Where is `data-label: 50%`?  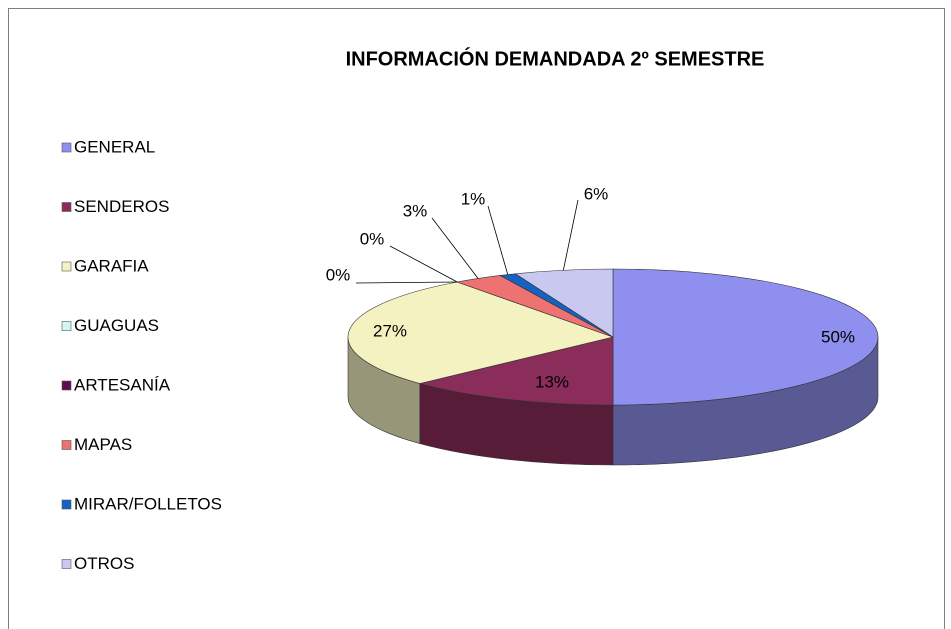 data-label: 50% is located at coordinates (838, 336).